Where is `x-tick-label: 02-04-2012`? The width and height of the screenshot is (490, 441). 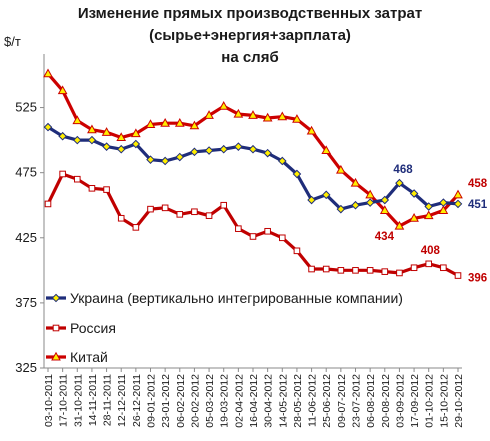
x-tick-label: 02-04-2012 is located at coordinates (239, 401).